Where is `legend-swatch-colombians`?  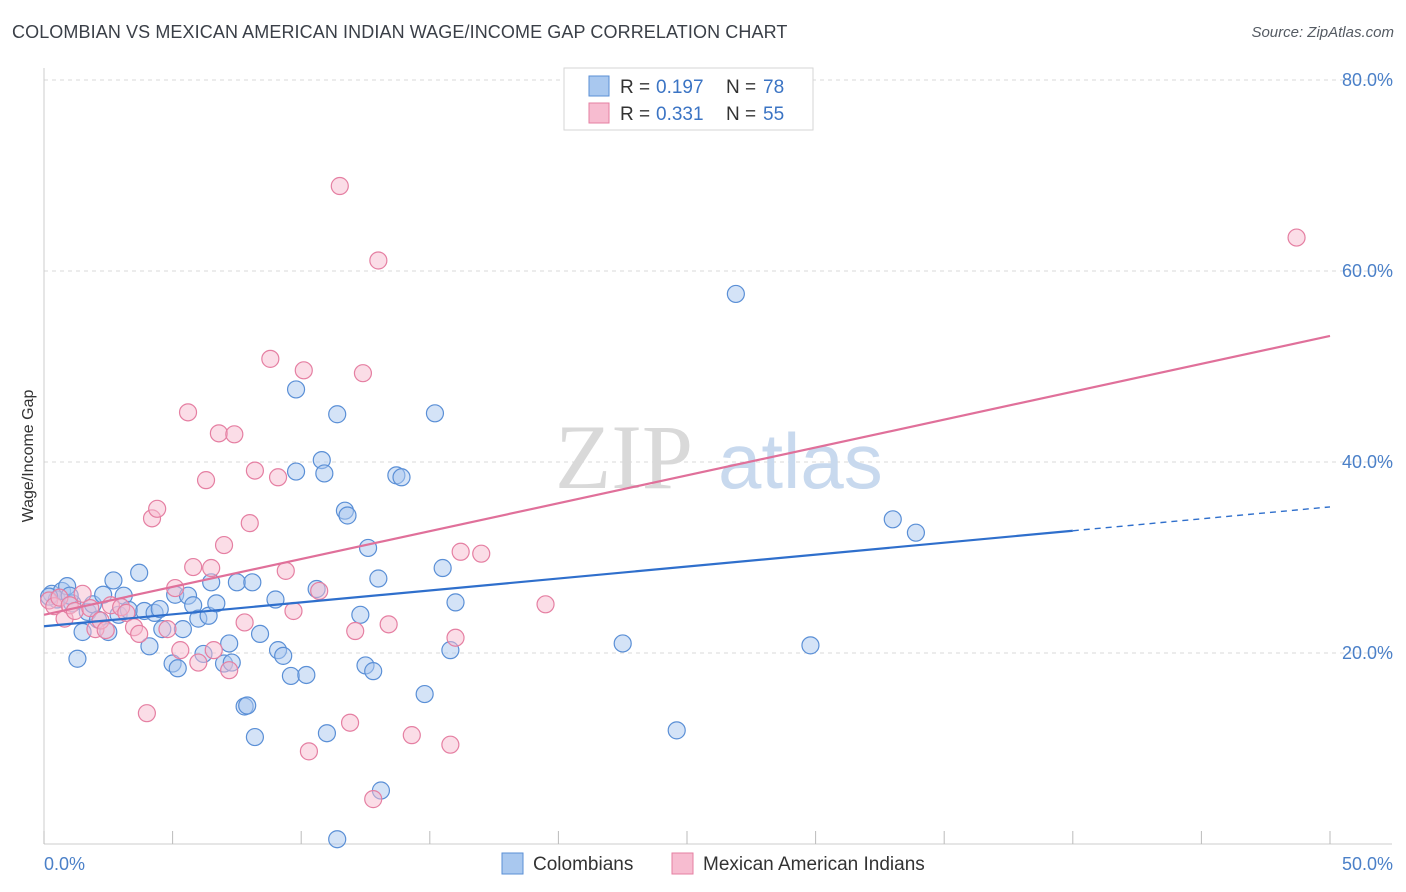
legend-swatch-colombians is located at coordinates (599, 86).